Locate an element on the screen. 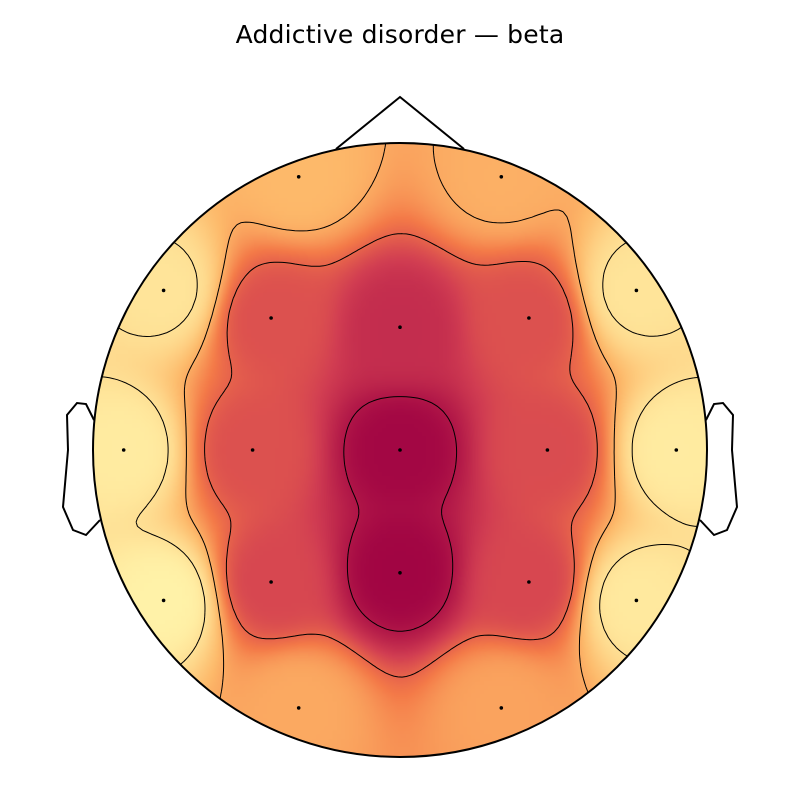  electrode-marker-f8 is located at coordinates (636, 290).